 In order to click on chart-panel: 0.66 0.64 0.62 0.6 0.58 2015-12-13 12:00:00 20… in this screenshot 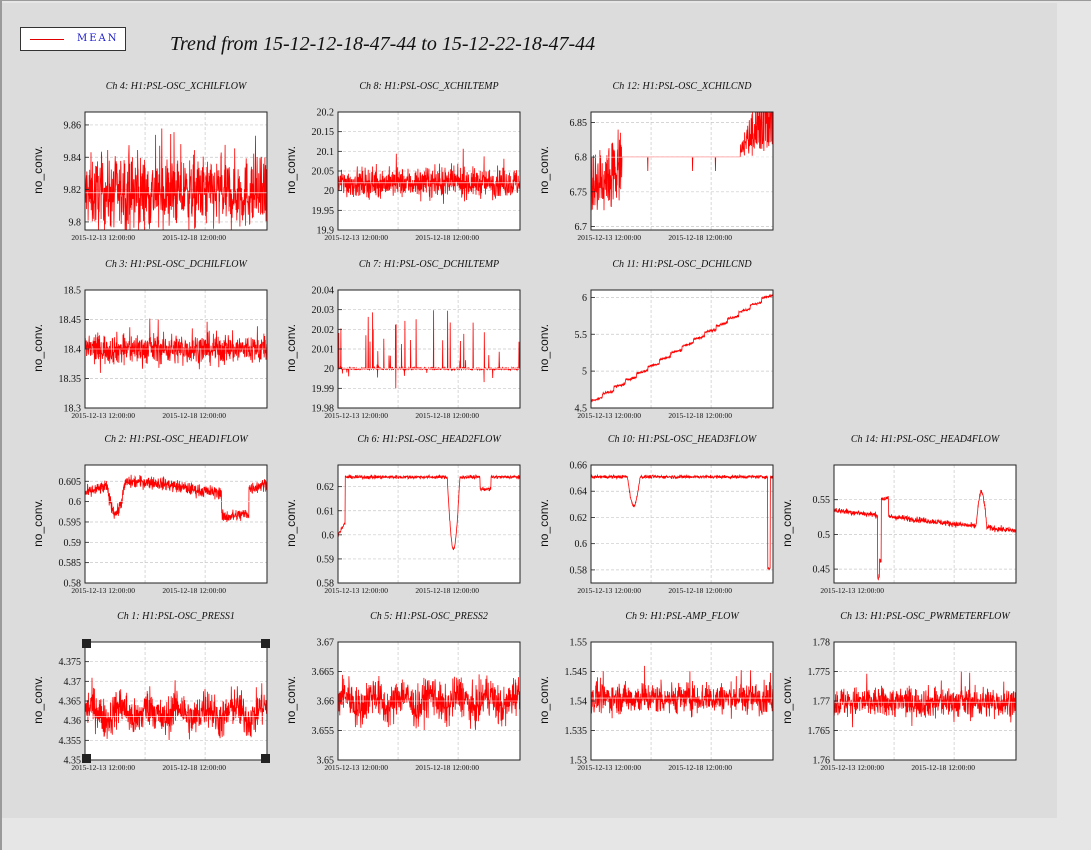, I will do `click(682, 529)`.